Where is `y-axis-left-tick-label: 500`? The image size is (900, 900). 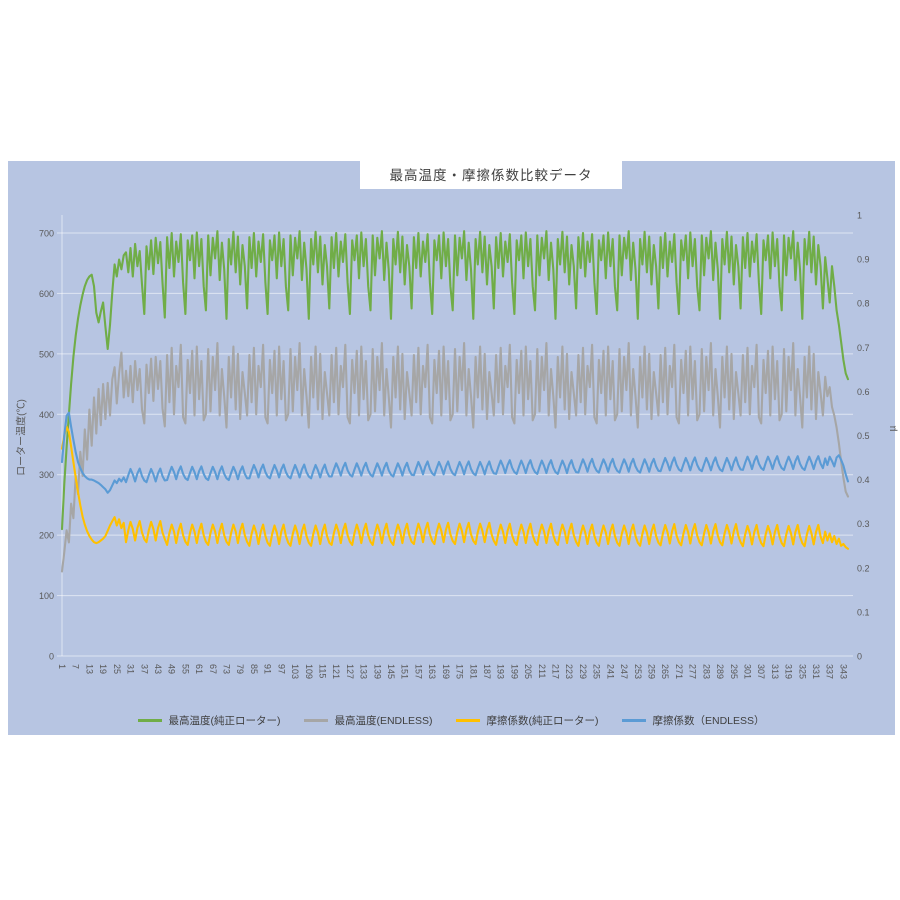 y-axis-left-tick-label: 500 is located at coordinates (46, 354).